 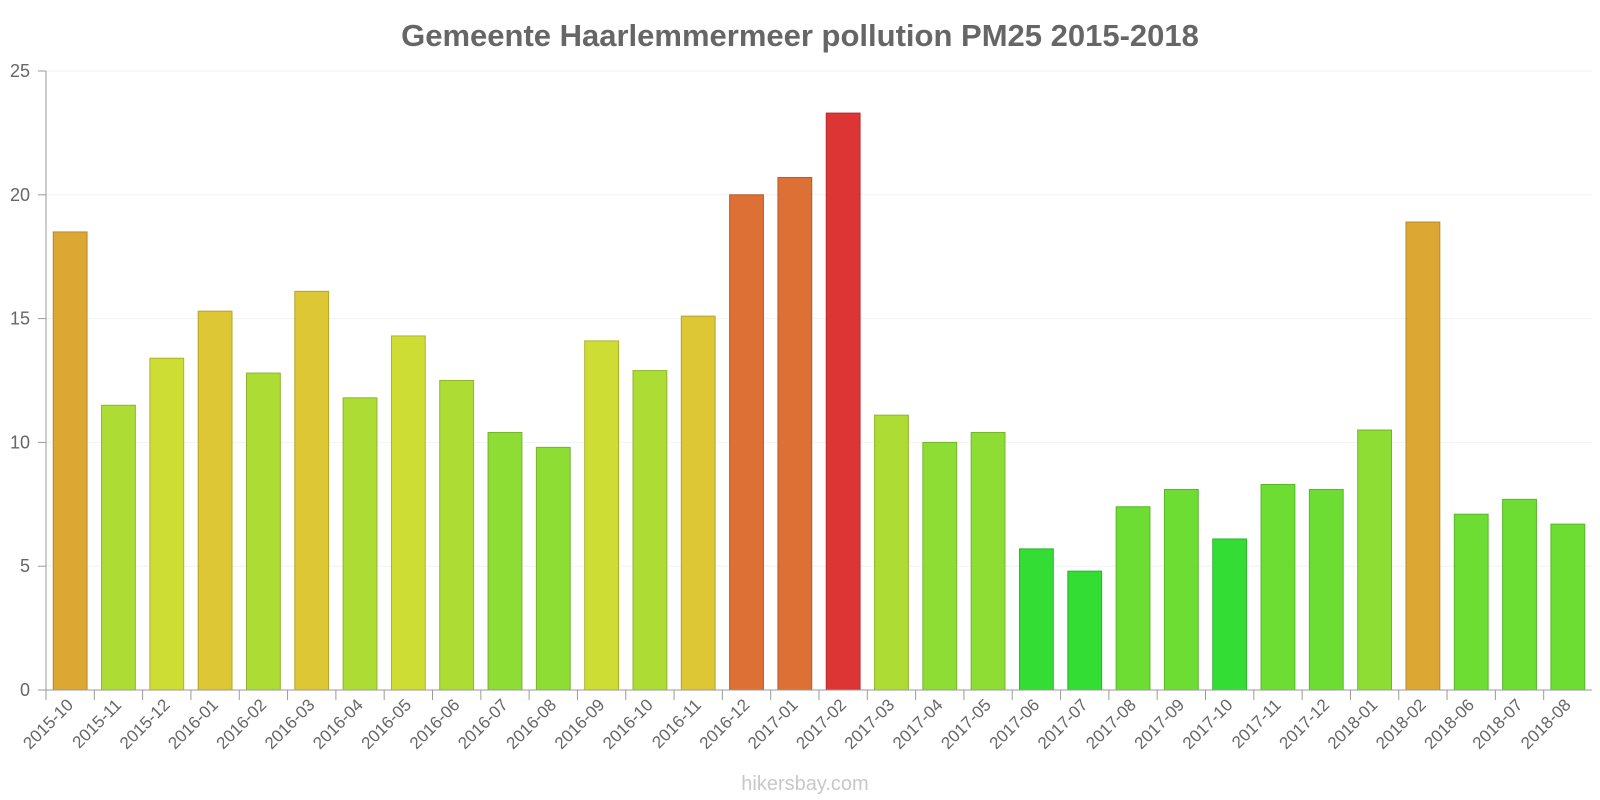 What do you see at coordinates (25, 566) in the screenshot?
I see `y-tick-label-5: 5` at bounding box center [25, 566].